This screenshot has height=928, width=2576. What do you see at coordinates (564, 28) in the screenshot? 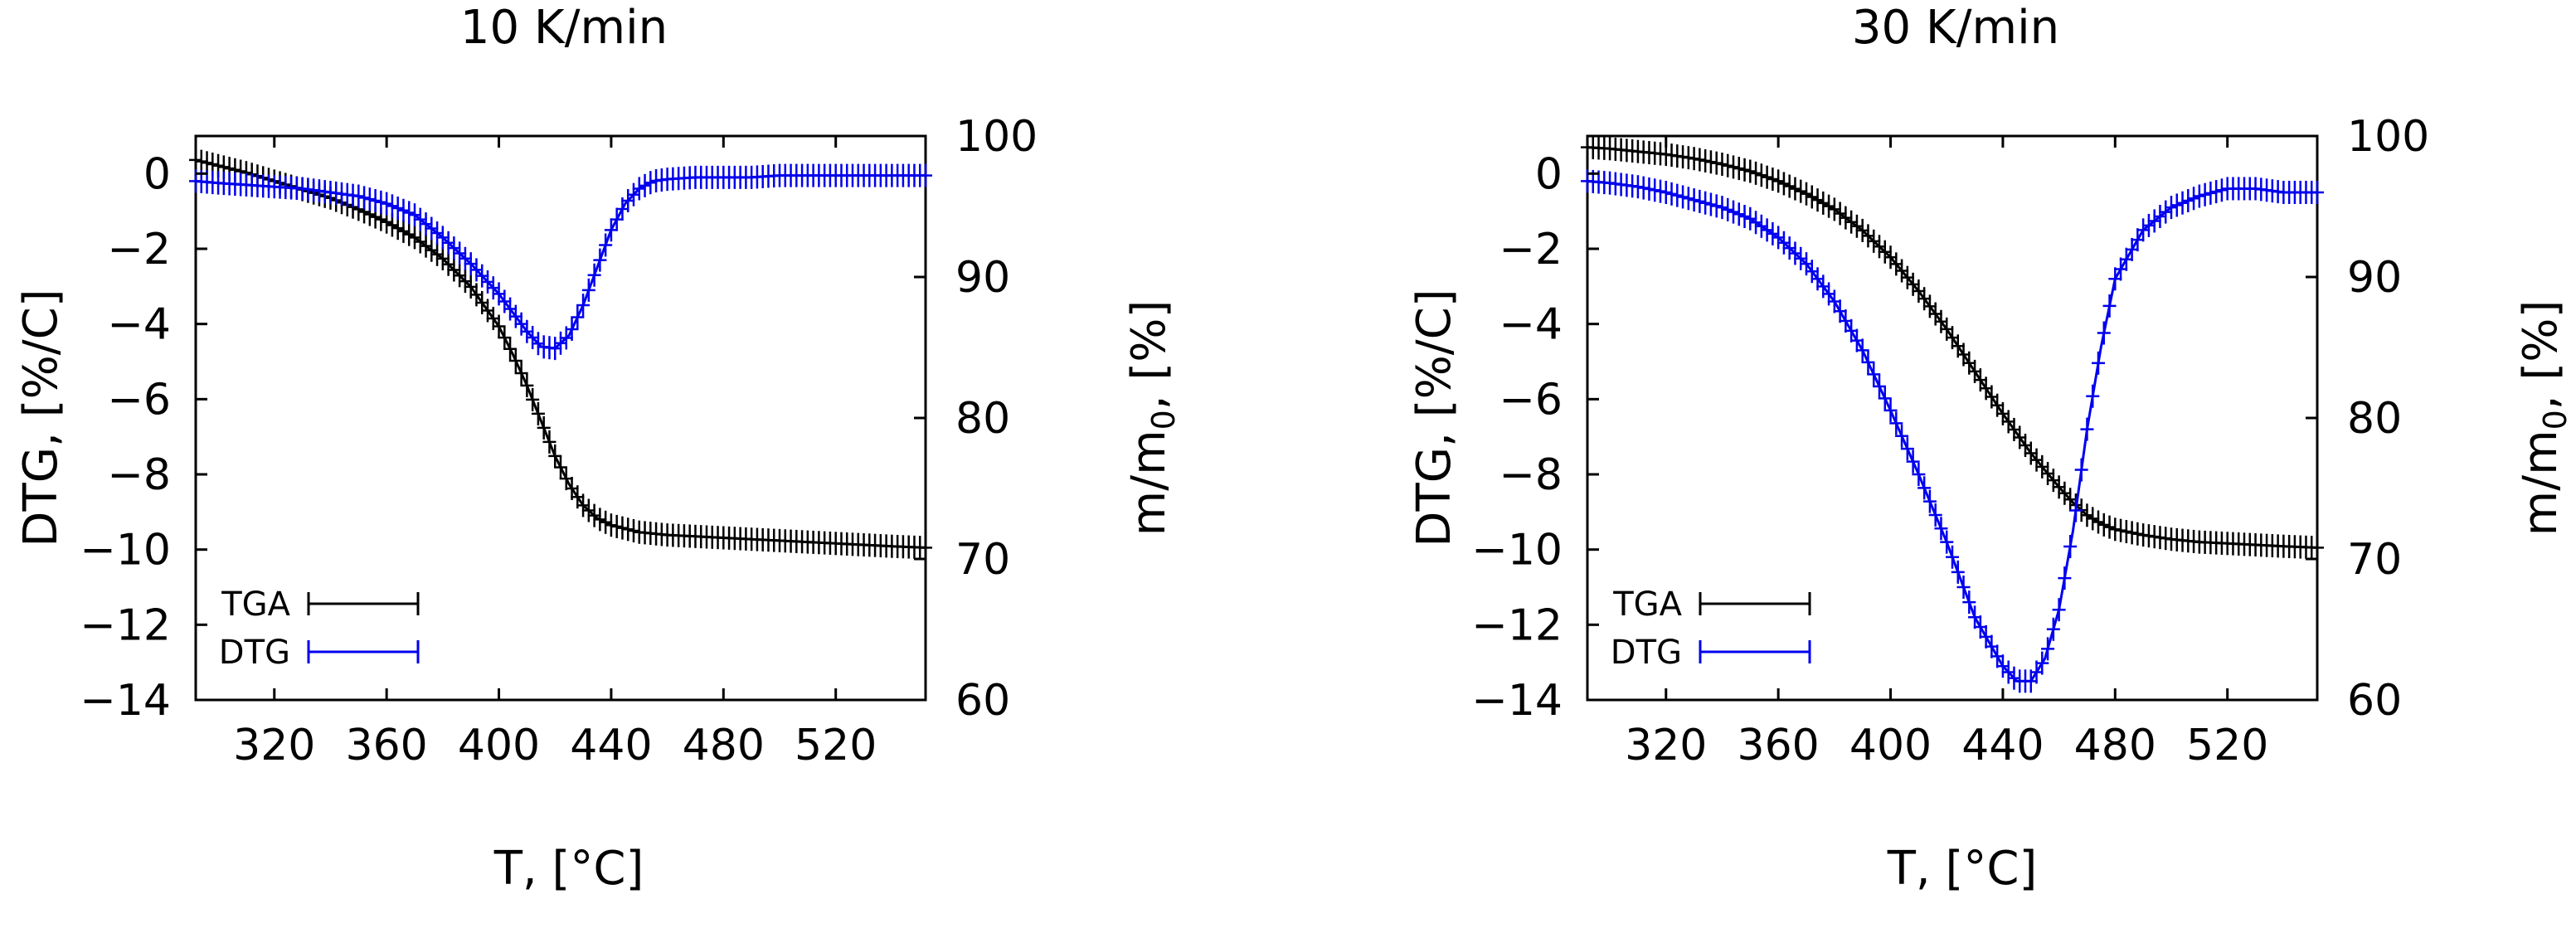
I see `chart-title: 10 K/min` at bounding box center [564, 28].